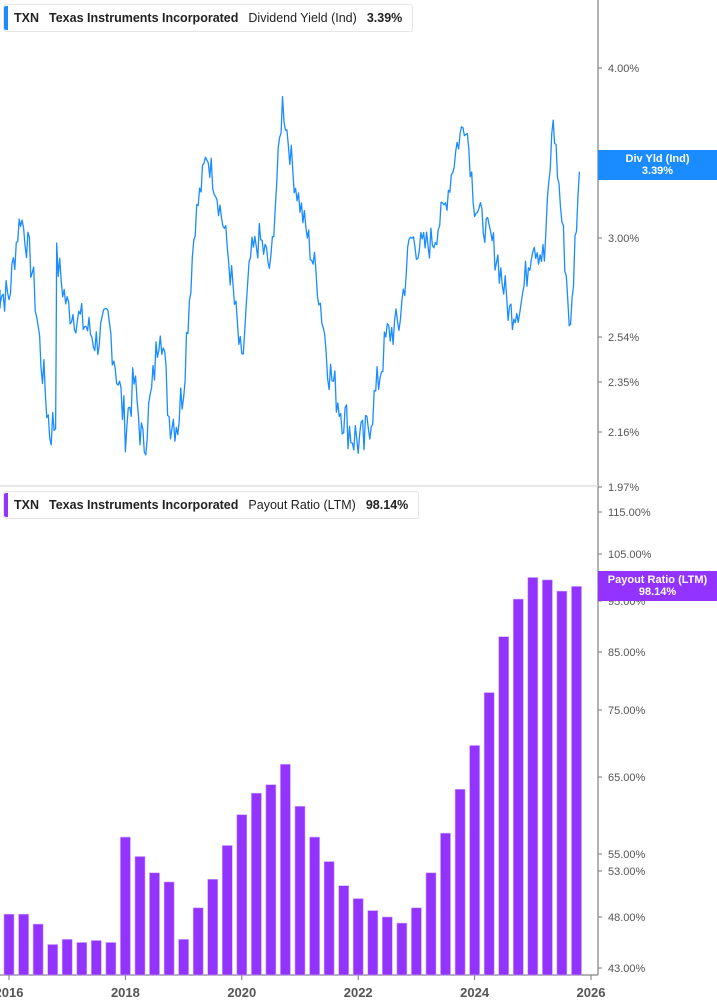 The image size is (717, 1005). Describe the element at coordinates (623, 488) in the screenshot. I see `y-tick-label: 1.97%` at that location.